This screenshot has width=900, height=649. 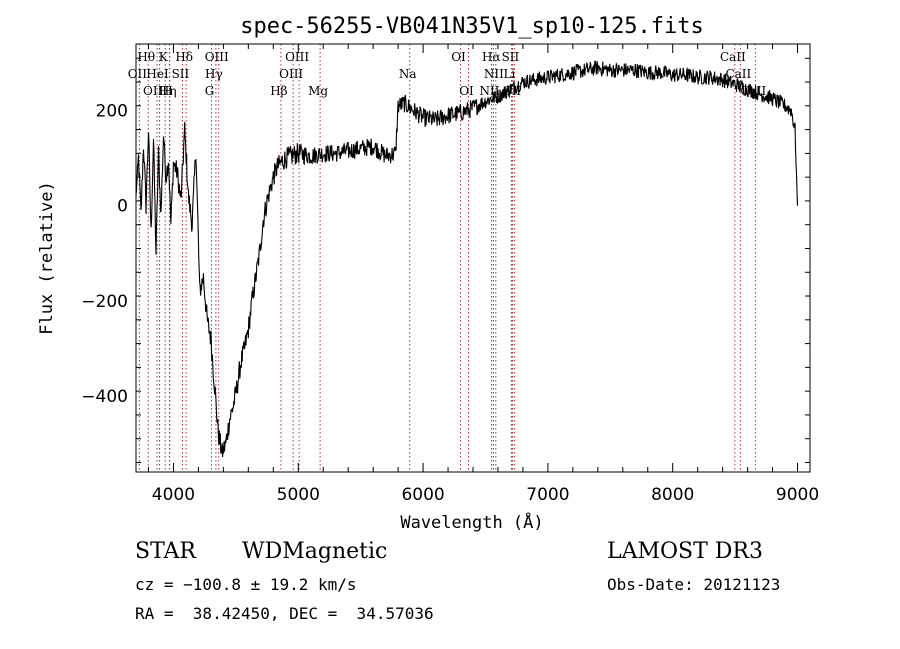 I want to click on y-tick-label: −200, so click(x=104, y=302).